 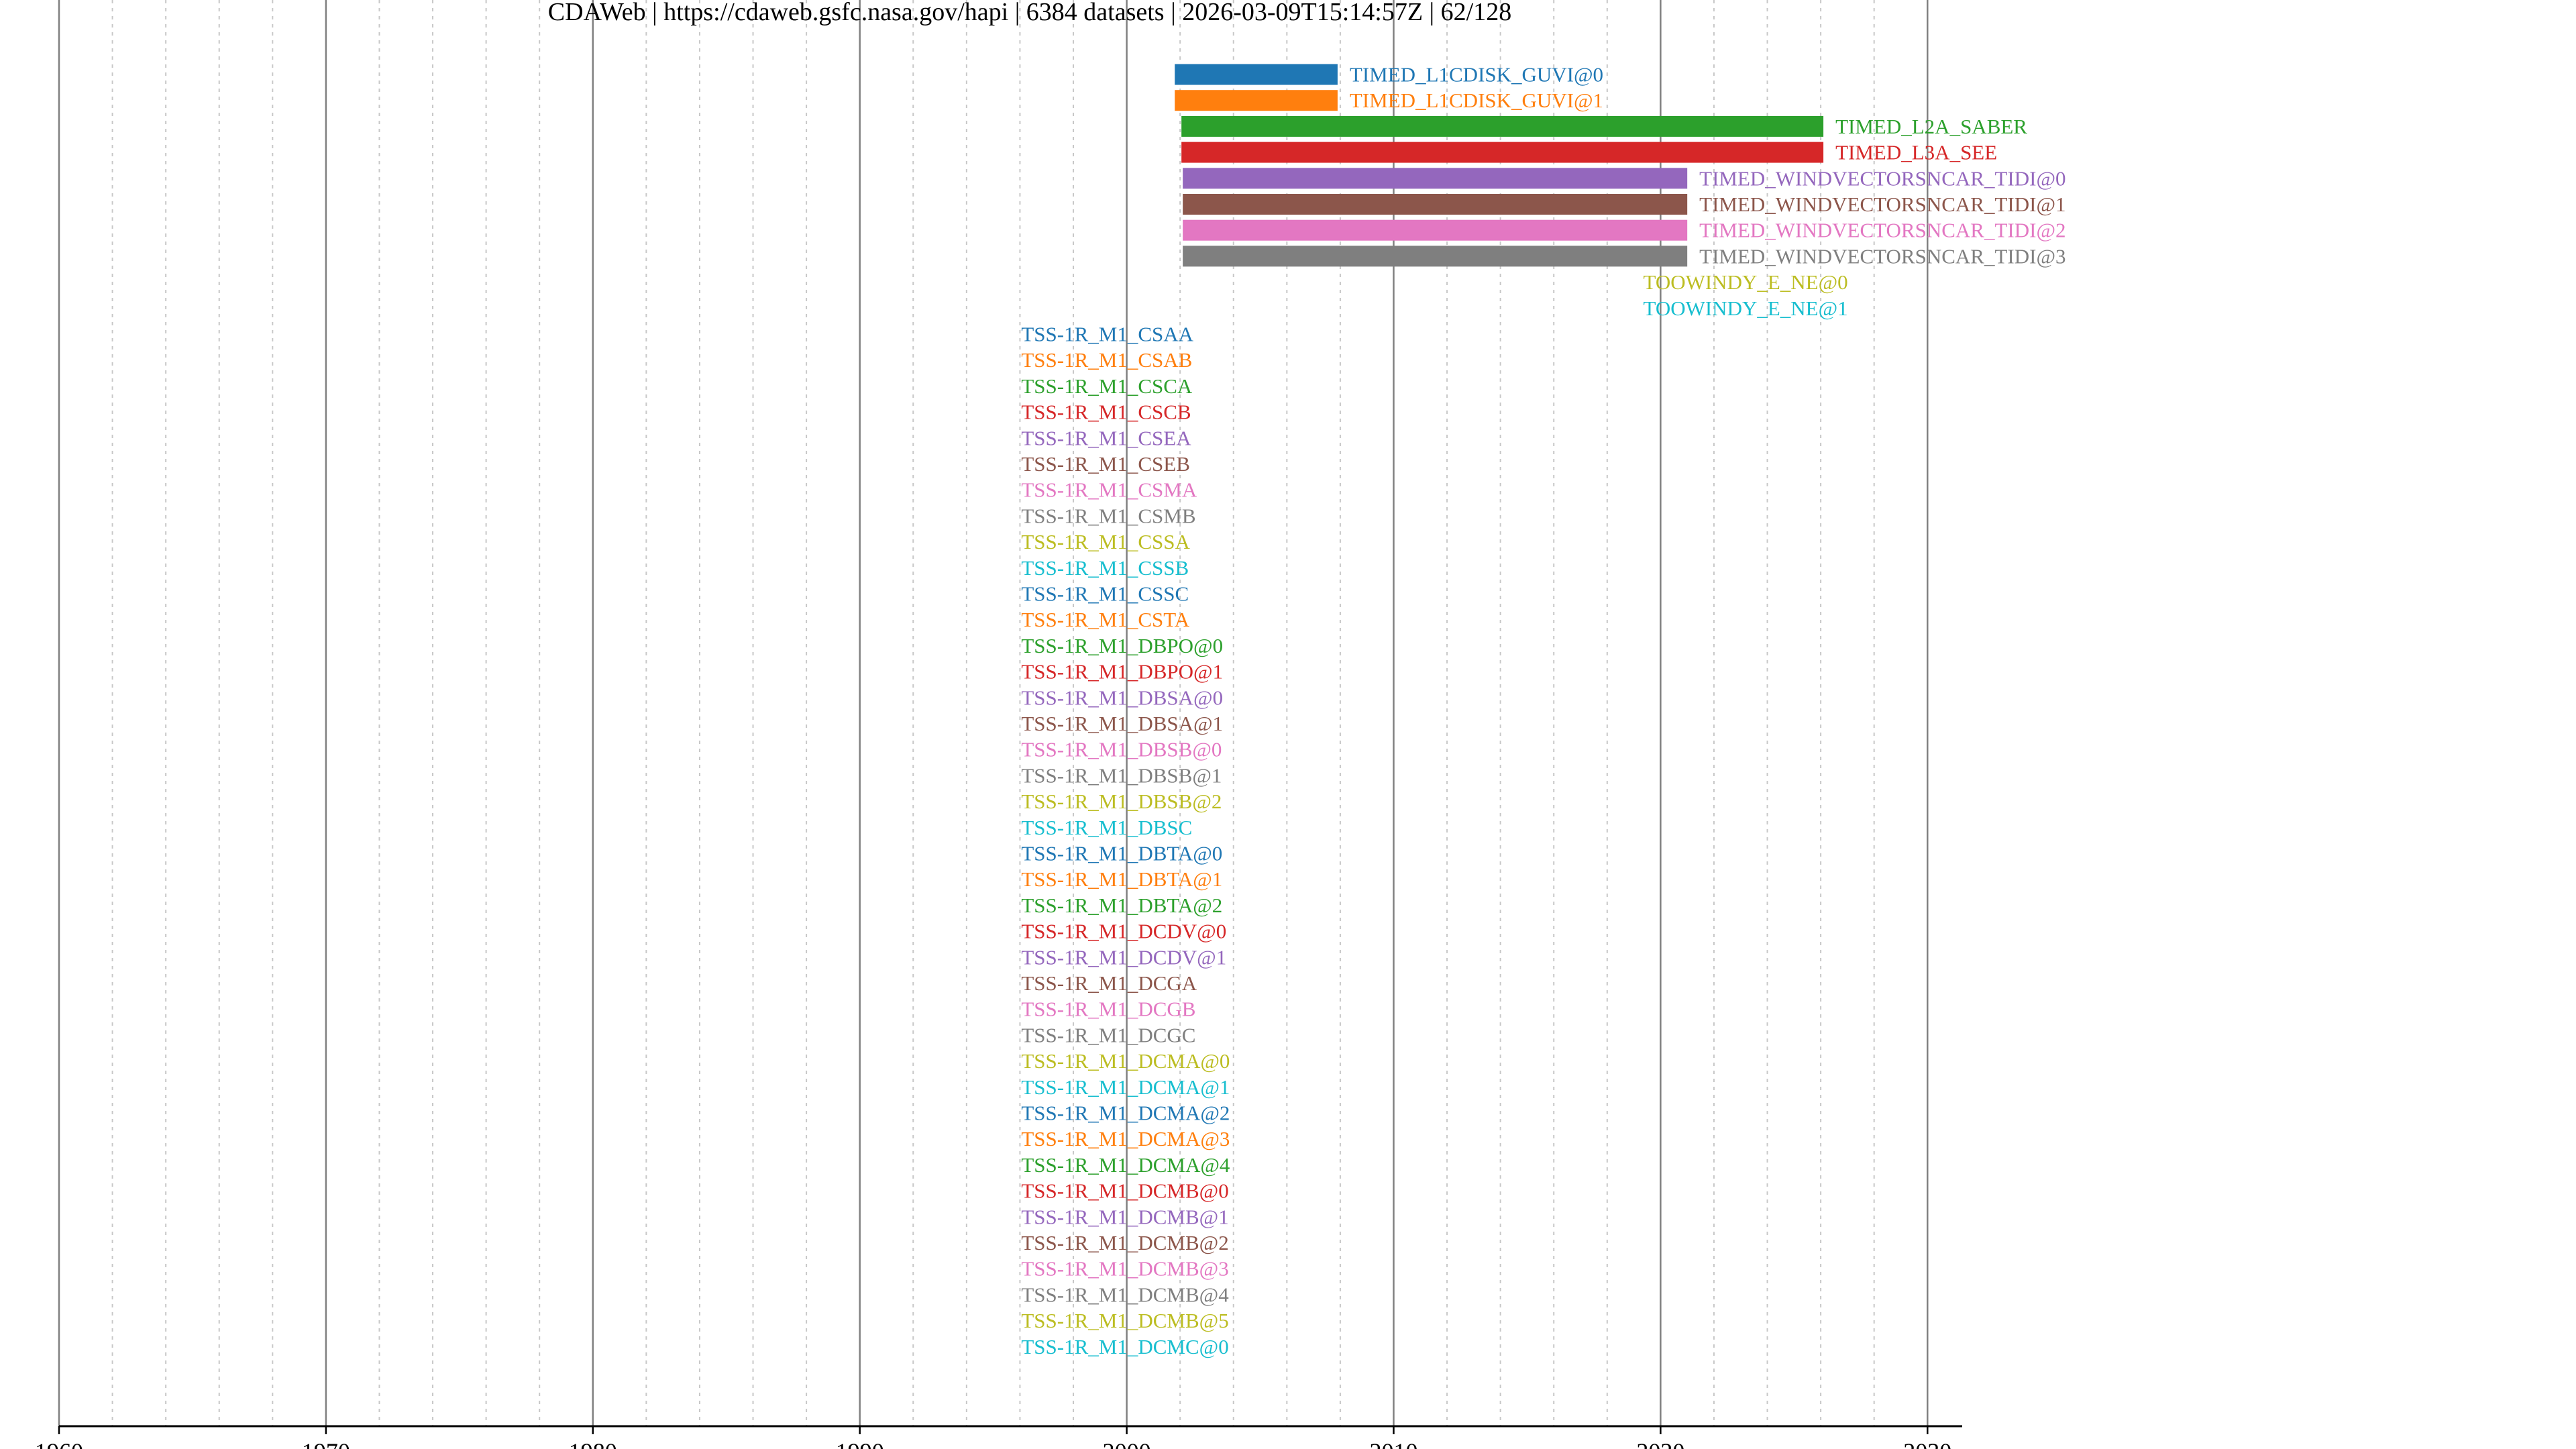 I want to click on x-axis: 1960 1970 1980 1990 2000 2010 2020 2030, so click(x=998, y=1437).